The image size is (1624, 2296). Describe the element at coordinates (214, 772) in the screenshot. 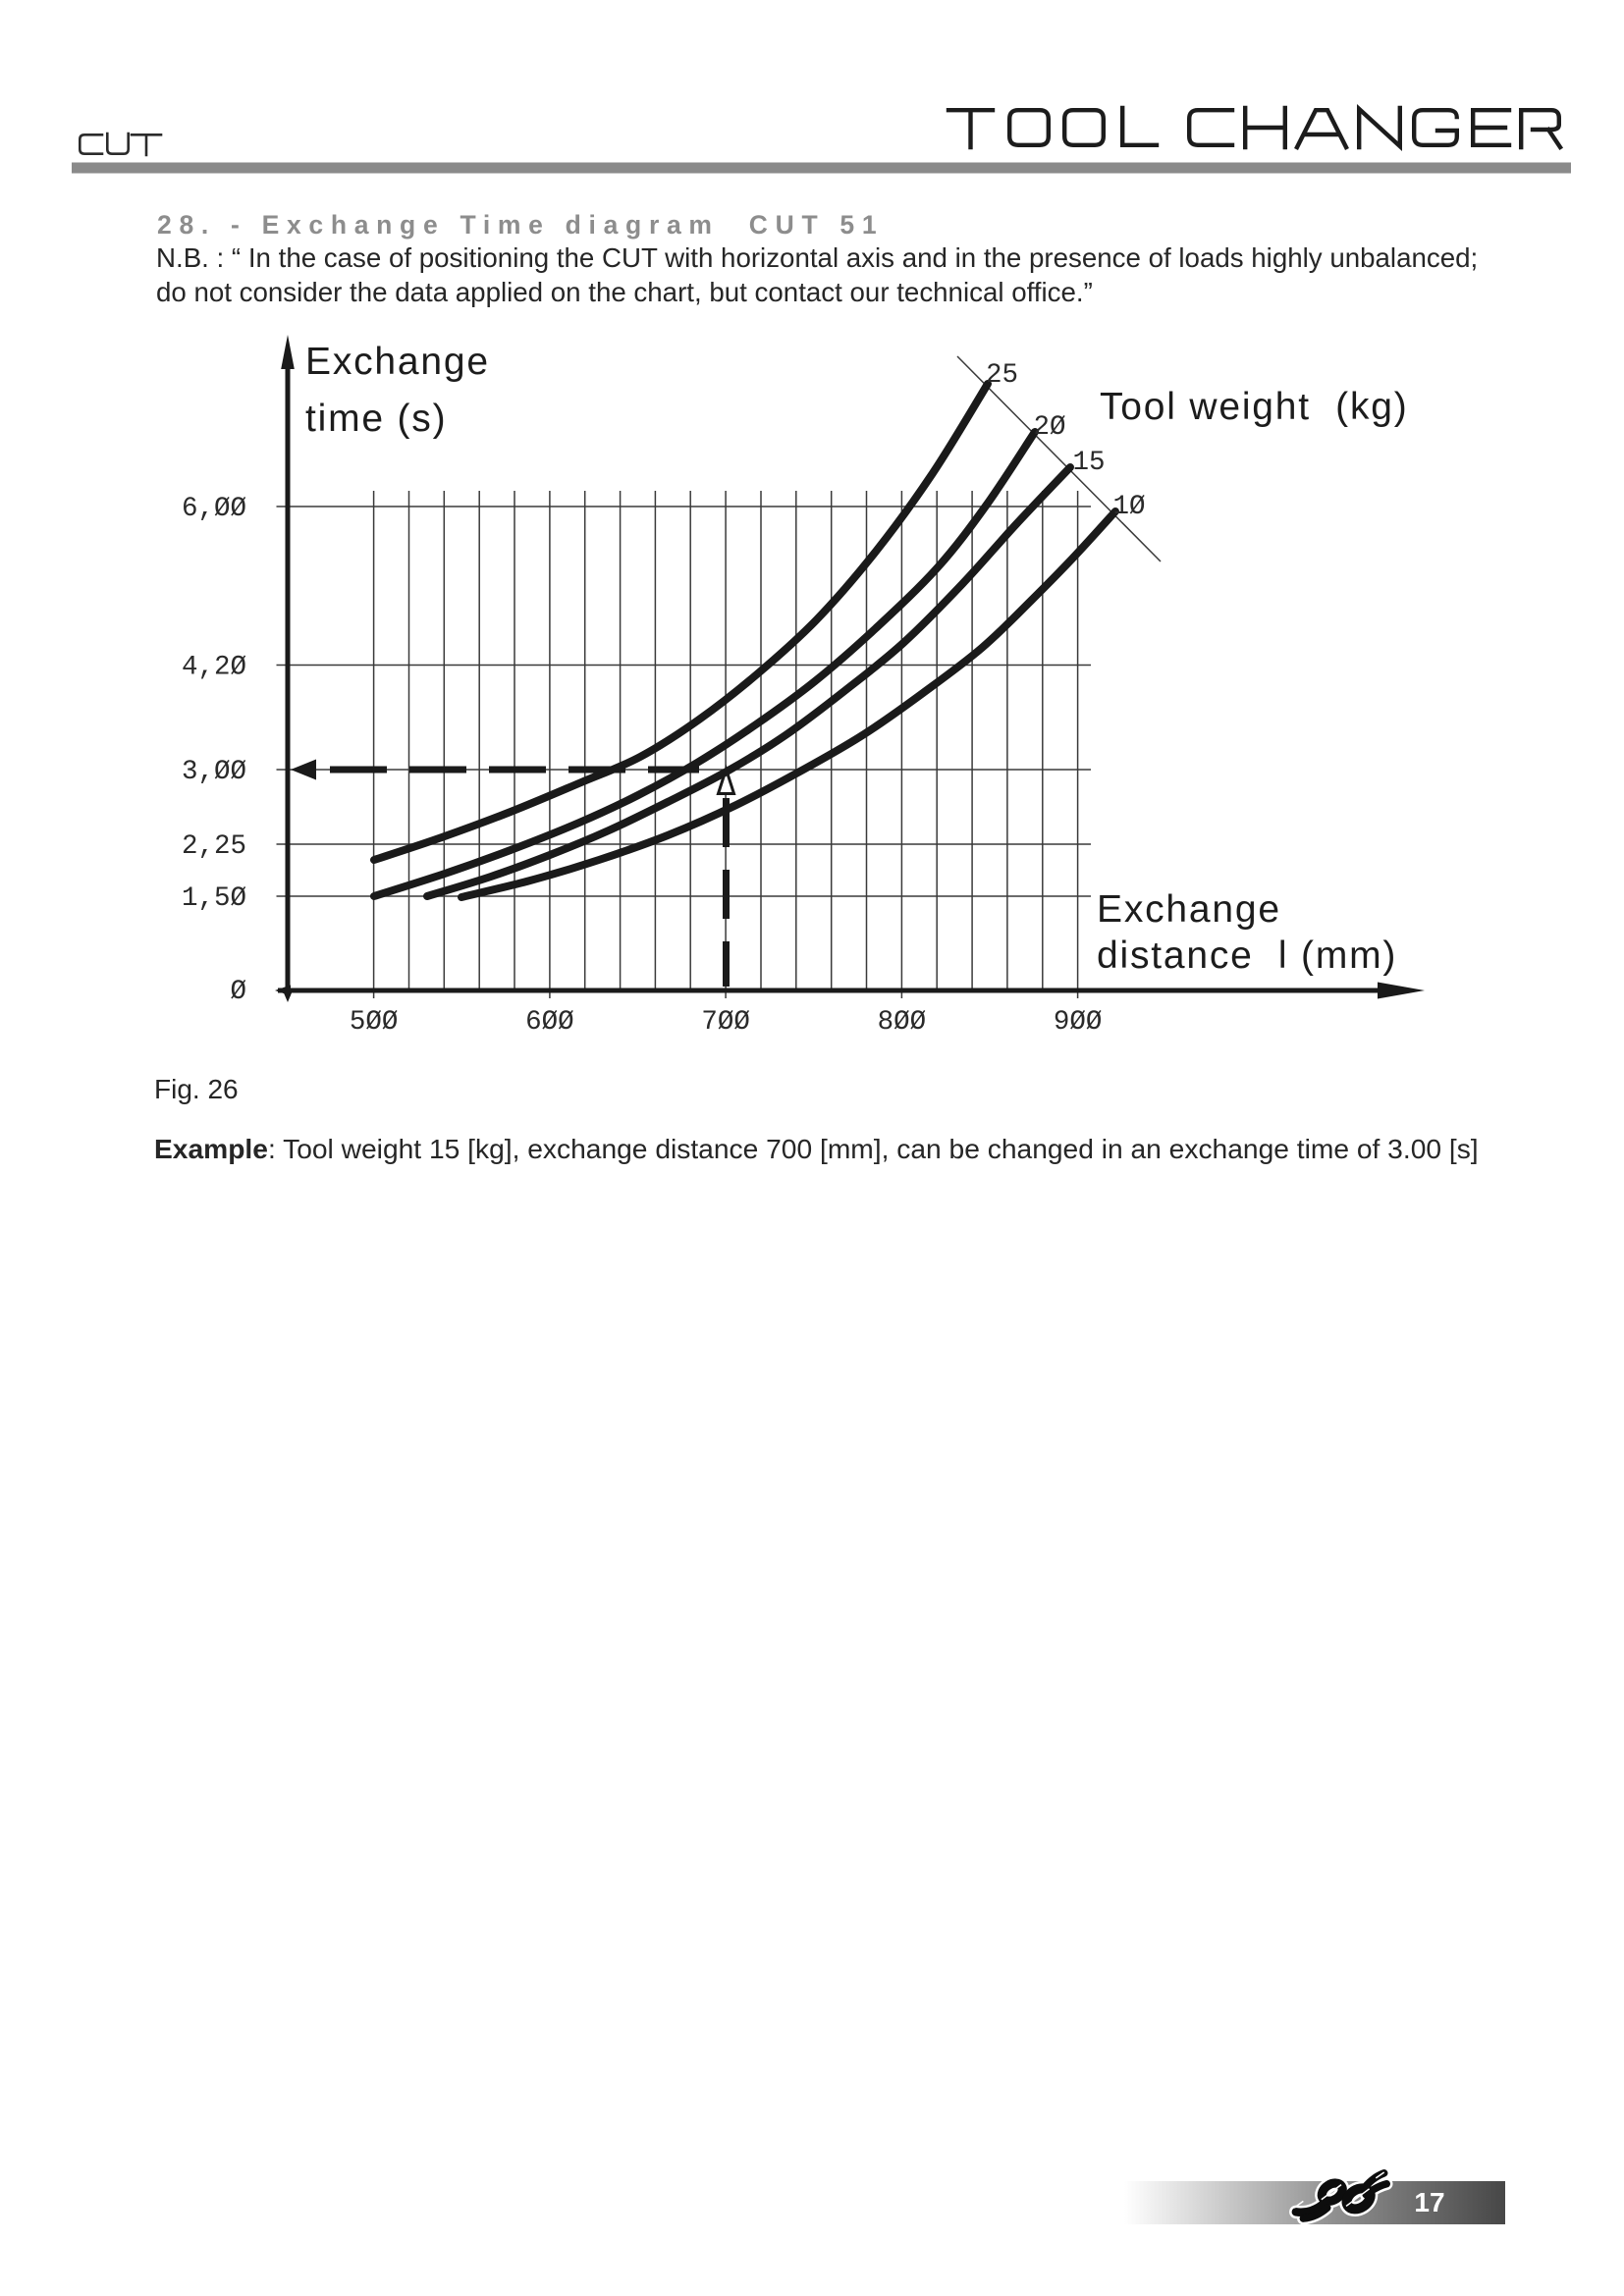

I see `svg-text: 3,ØØ` at that location.